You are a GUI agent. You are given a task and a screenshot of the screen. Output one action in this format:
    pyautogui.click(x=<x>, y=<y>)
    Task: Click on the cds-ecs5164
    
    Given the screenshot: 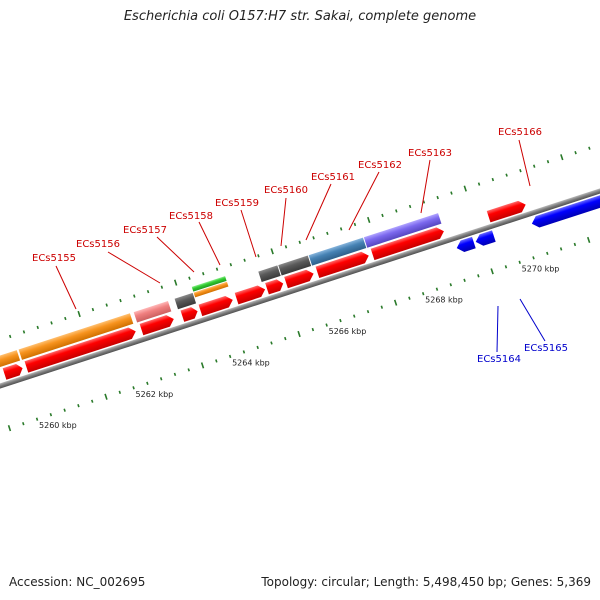 What is the action you would take?
    pyautogui.click(x=465, y=245)
    